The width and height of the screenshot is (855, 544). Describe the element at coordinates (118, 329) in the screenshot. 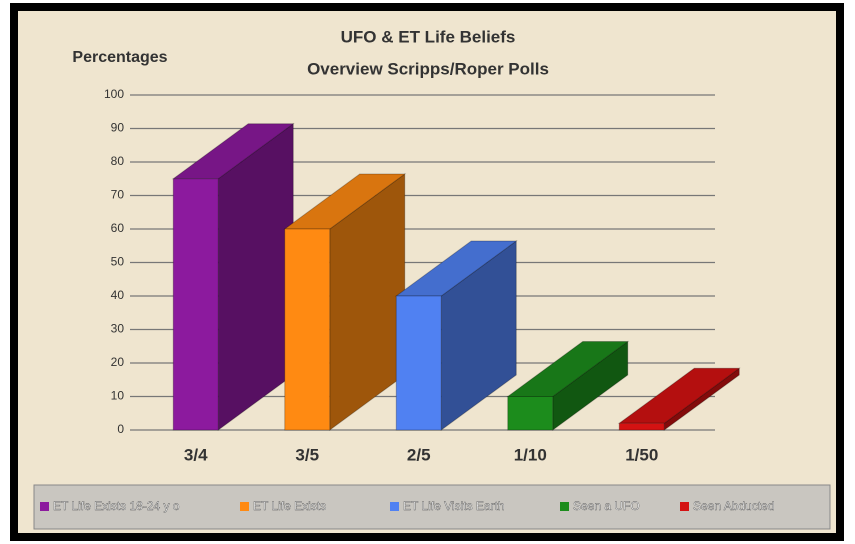

I see `y-tick-label: 30` at that location.